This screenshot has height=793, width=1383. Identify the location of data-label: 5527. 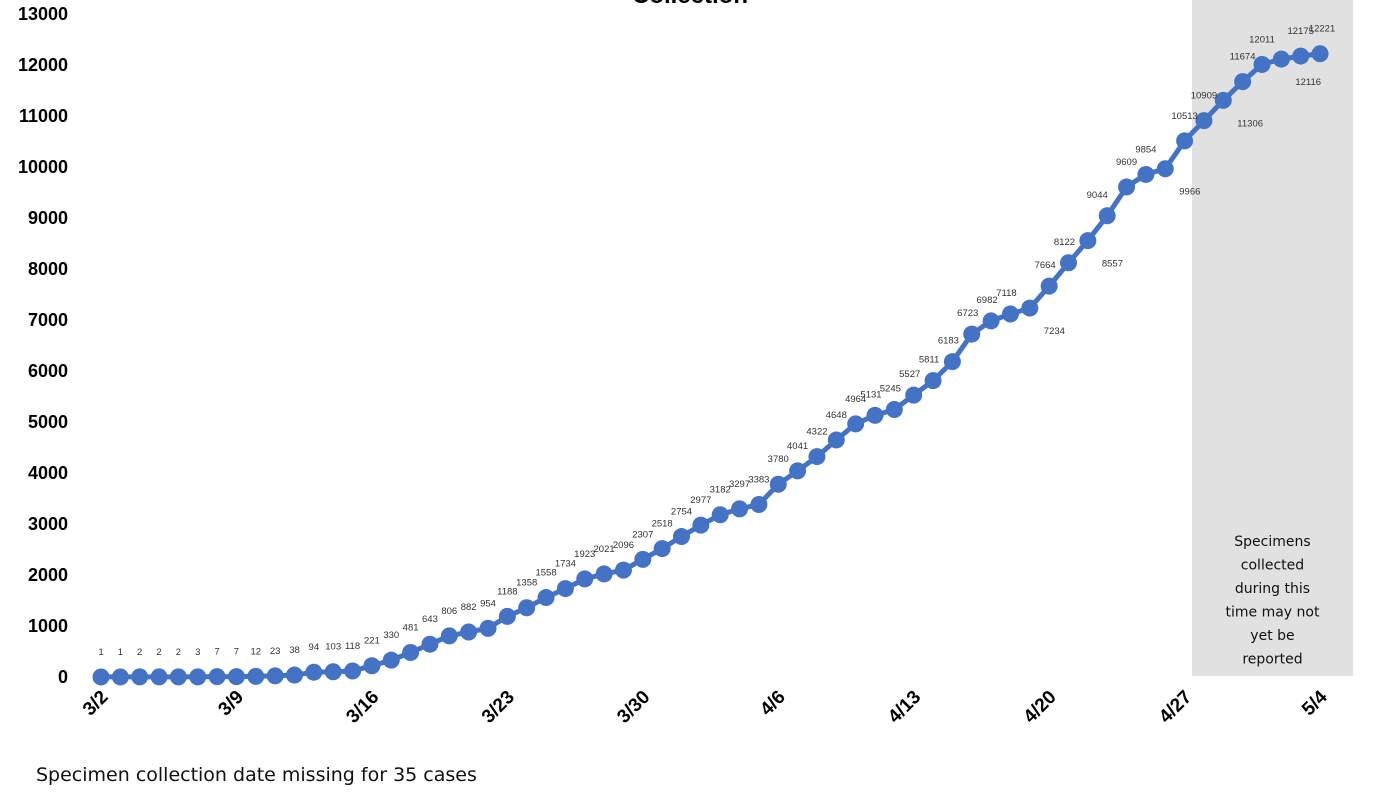
(909, 374).